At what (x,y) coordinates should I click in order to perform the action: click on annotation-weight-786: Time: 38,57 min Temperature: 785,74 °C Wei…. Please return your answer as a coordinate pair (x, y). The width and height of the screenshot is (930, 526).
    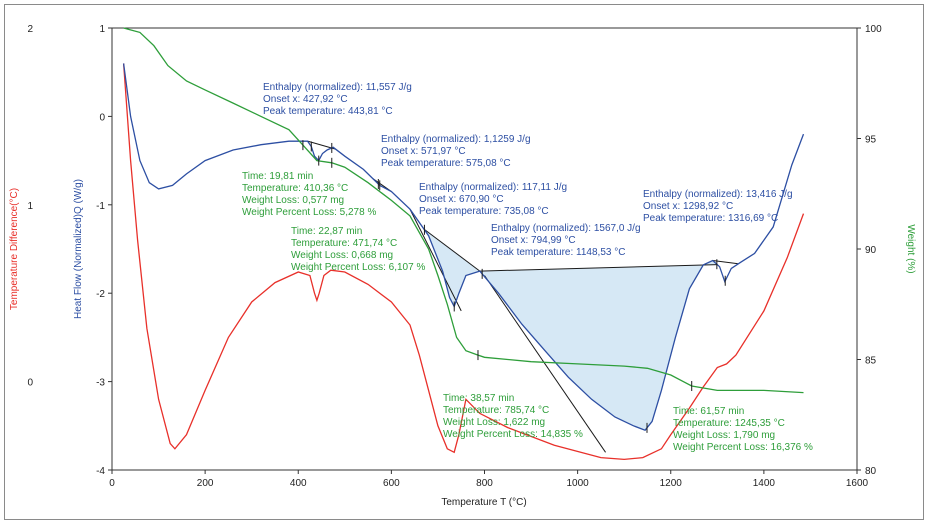
    Looking at the image, I should click on (513, 416).